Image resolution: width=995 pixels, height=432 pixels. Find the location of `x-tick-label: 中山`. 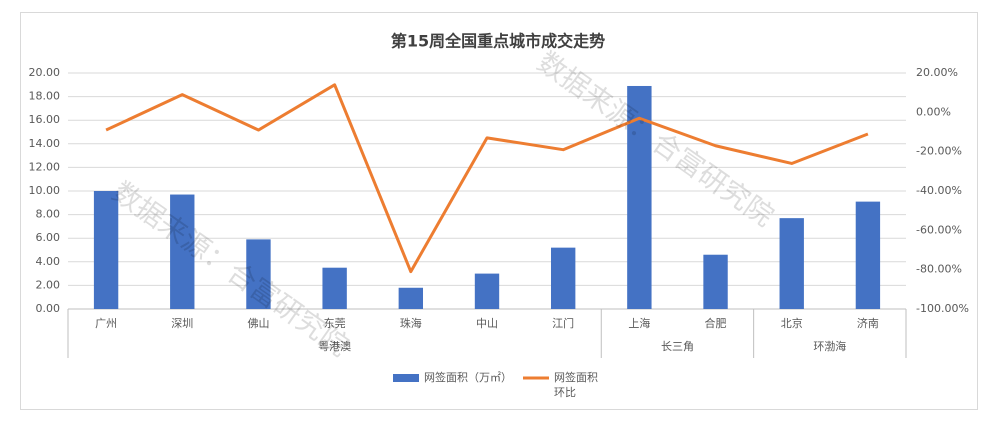

x-tick-label: 中山 is located at coordinates (487, 323).